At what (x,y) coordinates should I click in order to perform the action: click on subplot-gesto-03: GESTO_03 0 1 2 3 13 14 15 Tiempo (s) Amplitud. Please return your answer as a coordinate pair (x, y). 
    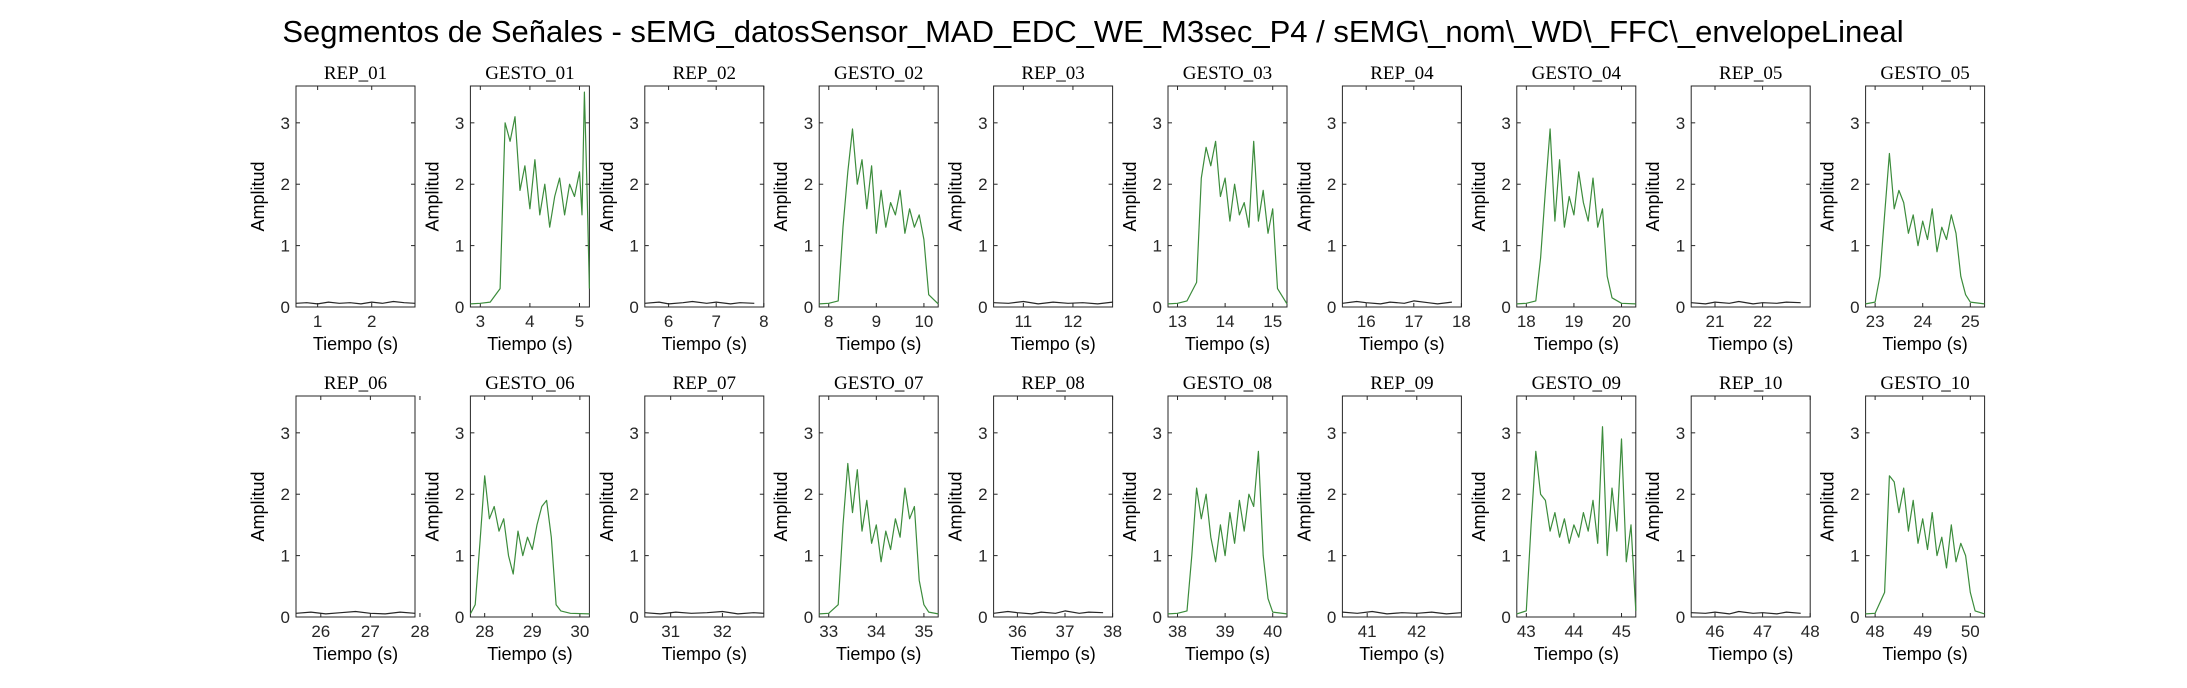
    Looking at the image, I should click on (1204, 208).